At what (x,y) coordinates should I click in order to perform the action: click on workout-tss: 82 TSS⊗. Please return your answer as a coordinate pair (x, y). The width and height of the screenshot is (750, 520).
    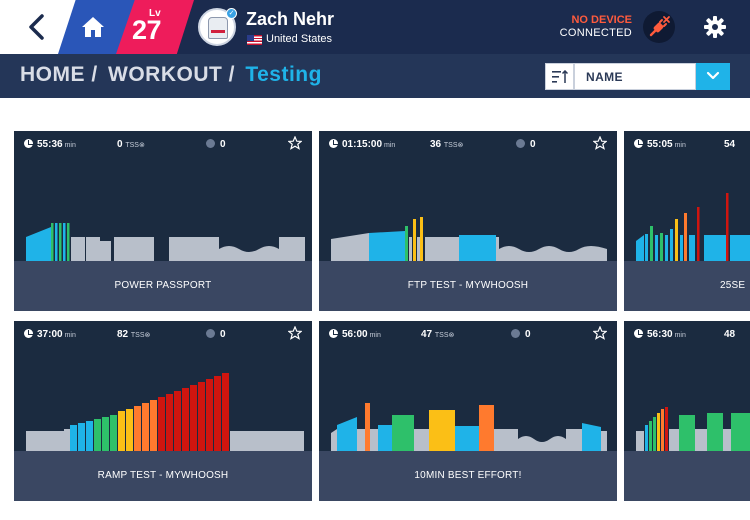
    Looking at the image, I should click on (133, 334).